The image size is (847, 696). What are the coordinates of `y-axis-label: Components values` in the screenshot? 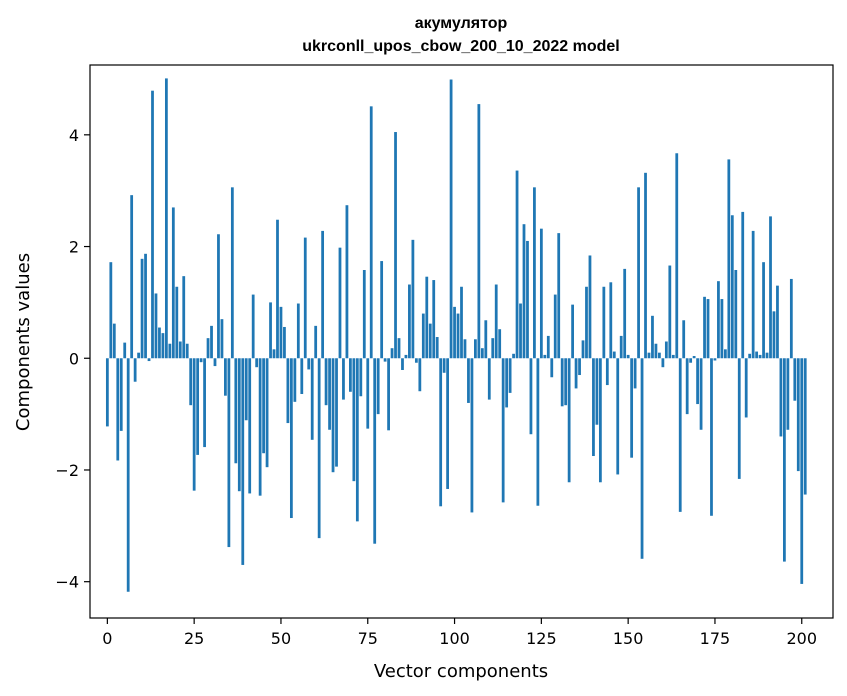 It's located at (23, 342).